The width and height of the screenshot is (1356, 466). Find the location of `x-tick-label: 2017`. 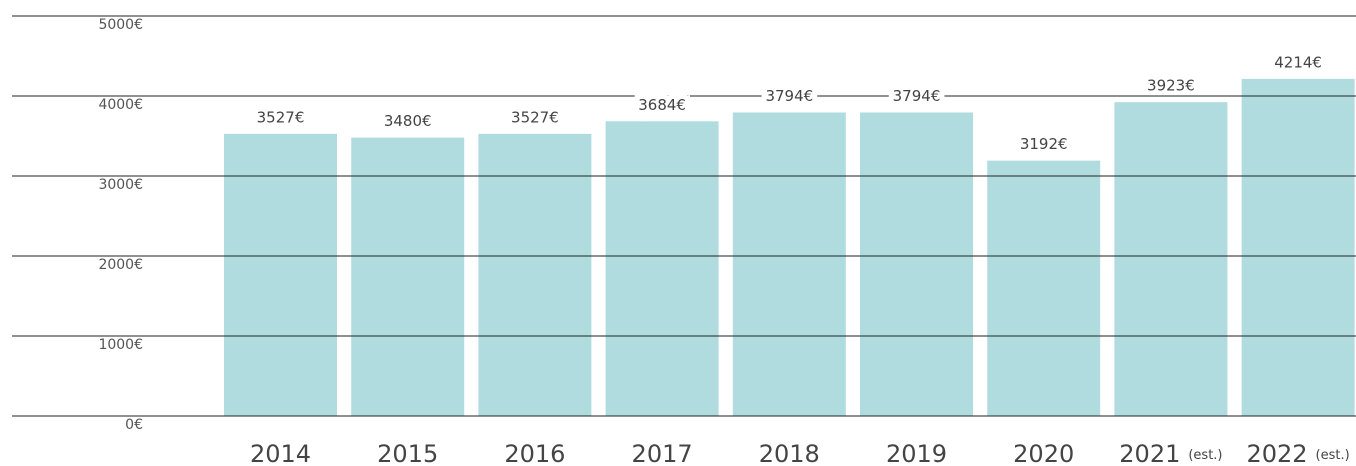

x-tick-label: 2017 is located at coordinates (662, 453).